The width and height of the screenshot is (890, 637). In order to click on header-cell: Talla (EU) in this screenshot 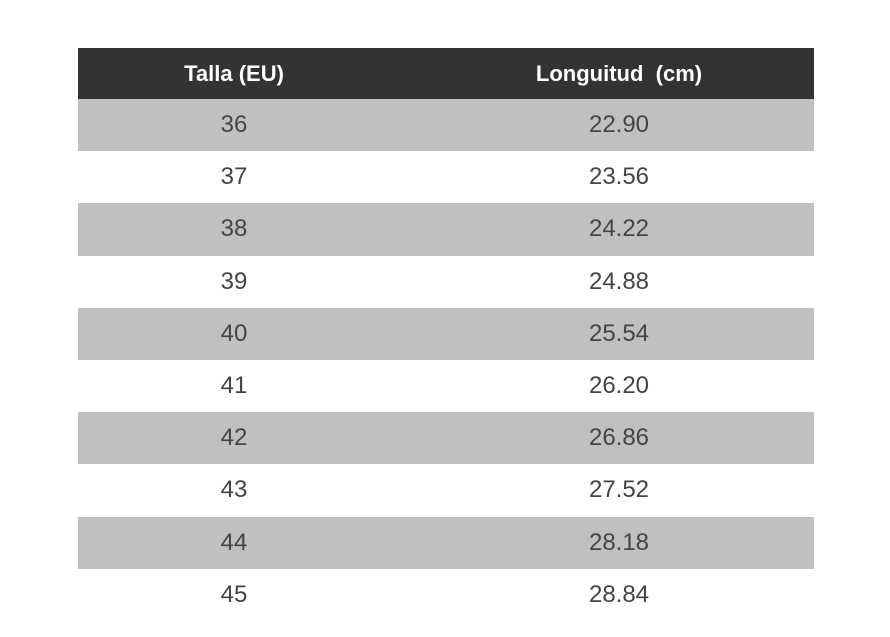, I will do `click(234, 73)`.